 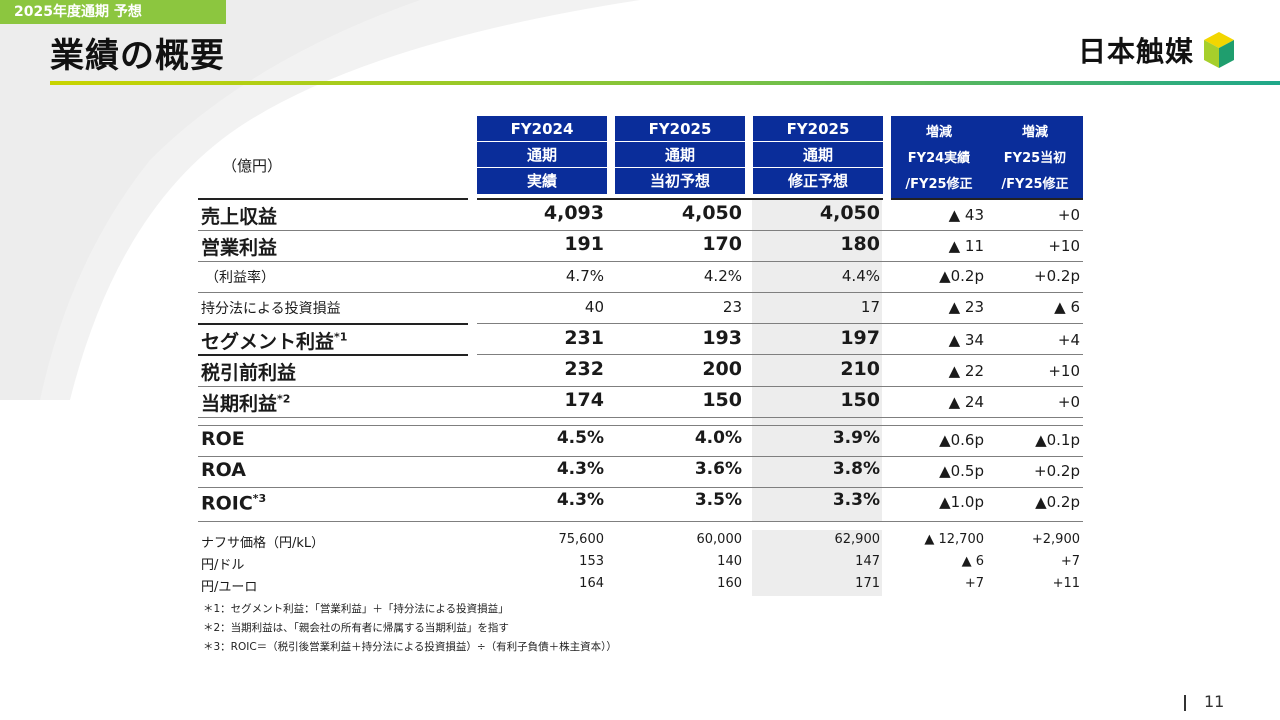 I want to click on cube-logo-icon, so click(x=1219, y=50).